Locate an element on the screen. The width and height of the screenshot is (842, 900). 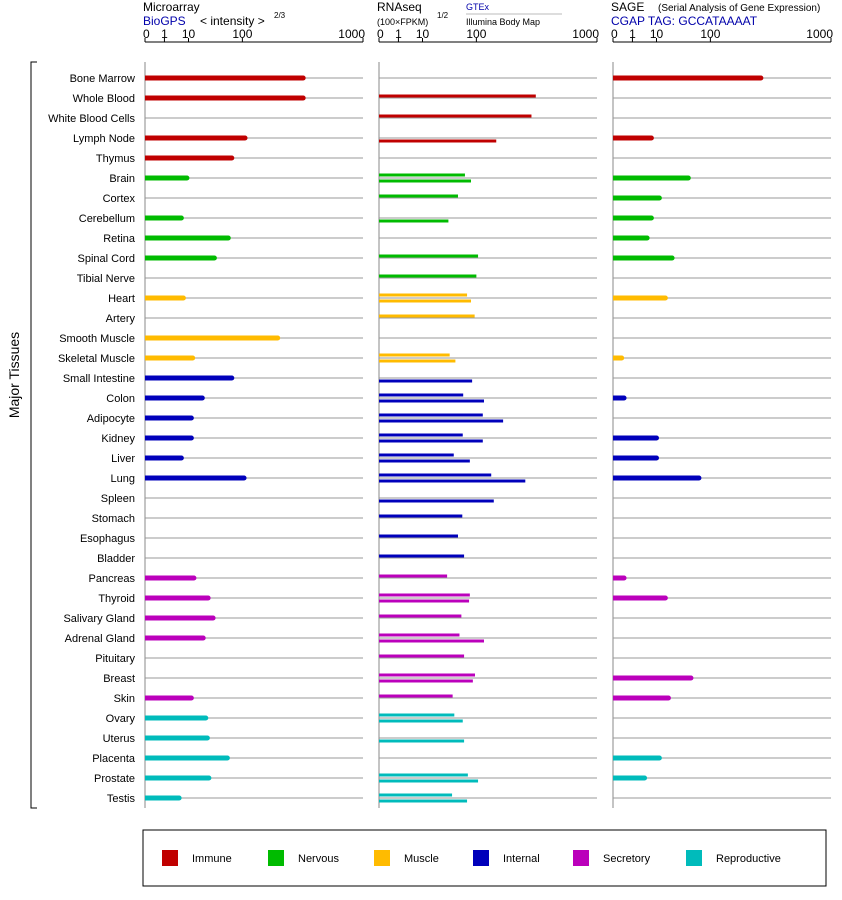
tissue-label: Kidney is located at coordinates (118, 439).